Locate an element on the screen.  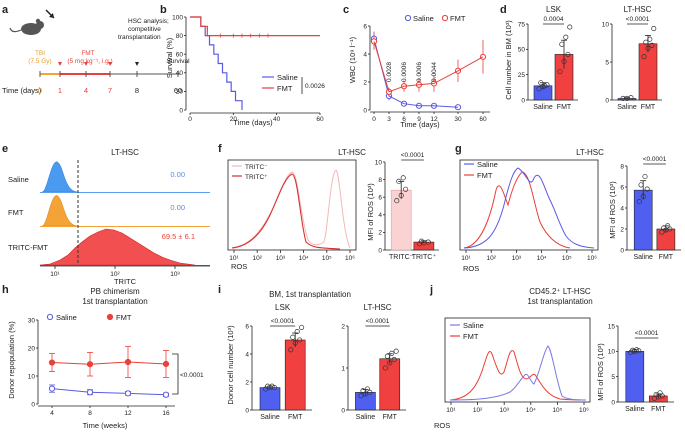
h-x-tick-label: 12 is located at coordinates (128, 413).